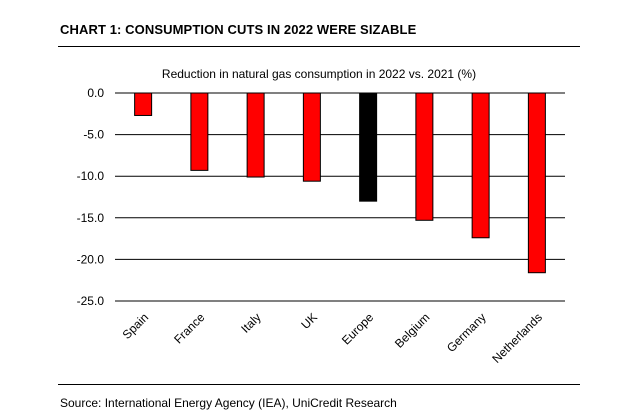 The width and height of the screenshot is (634, 417). What do you see at coordinates (536, 183) in the screenshot?
I see `bar-netherlands` at bounding box center [536, 183].